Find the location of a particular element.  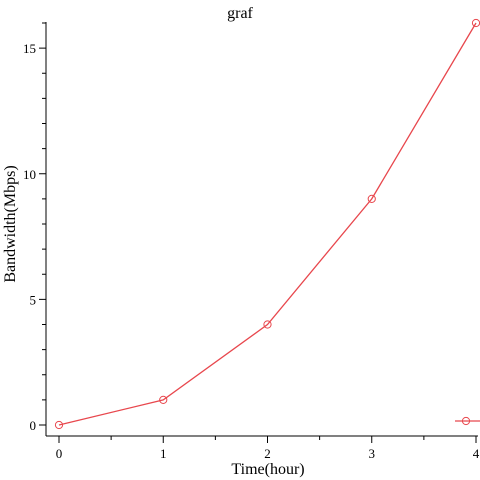

x-axis-label: Time(hour) is located at coordinates (267, 469).